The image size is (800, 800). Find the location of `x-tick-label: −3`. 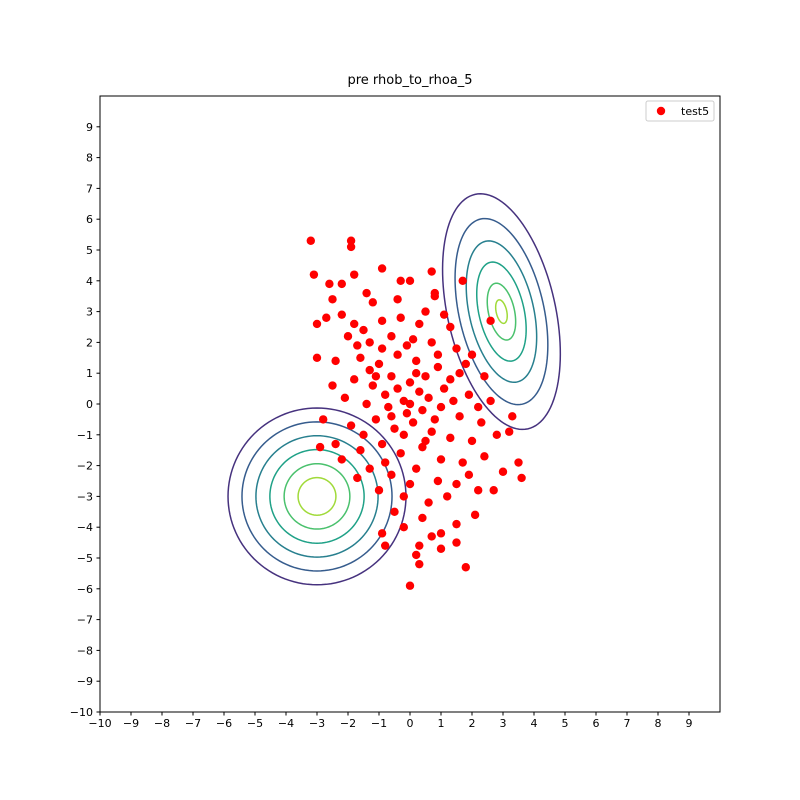

x-tick-label: −3 is located at coordinates (317, 723).